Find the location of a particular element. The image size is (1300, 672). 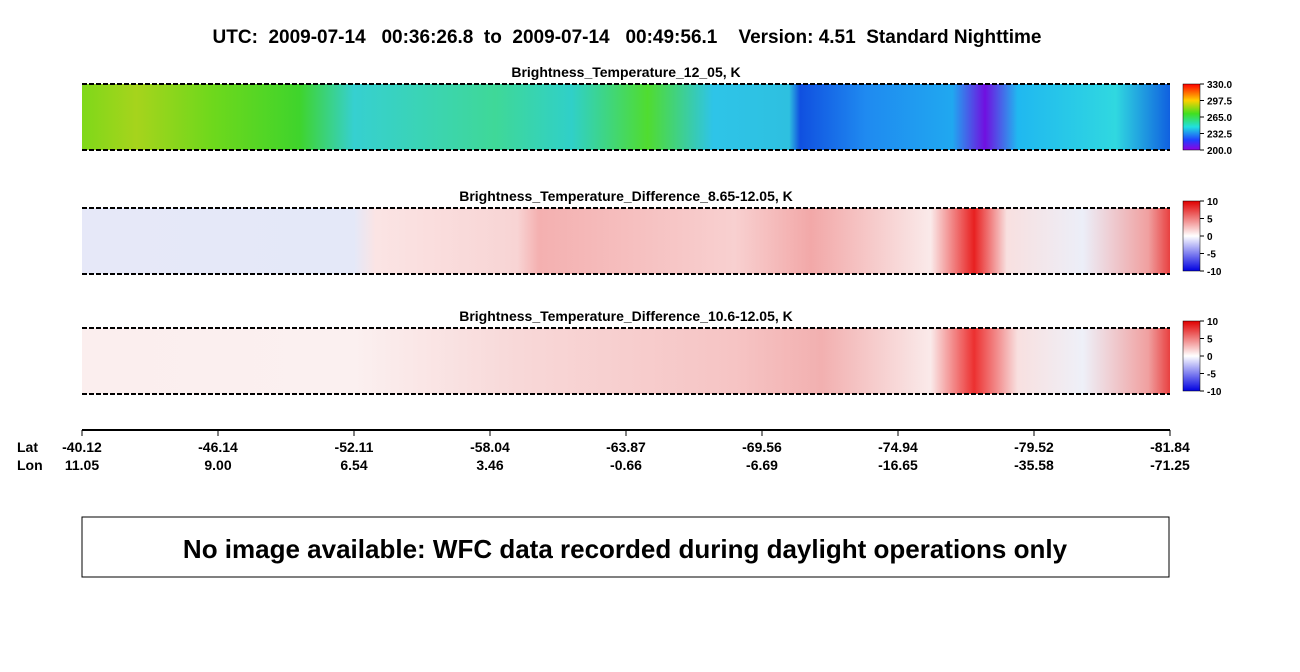

lat-label: -81.84 is located at coordinates (1170, 447).